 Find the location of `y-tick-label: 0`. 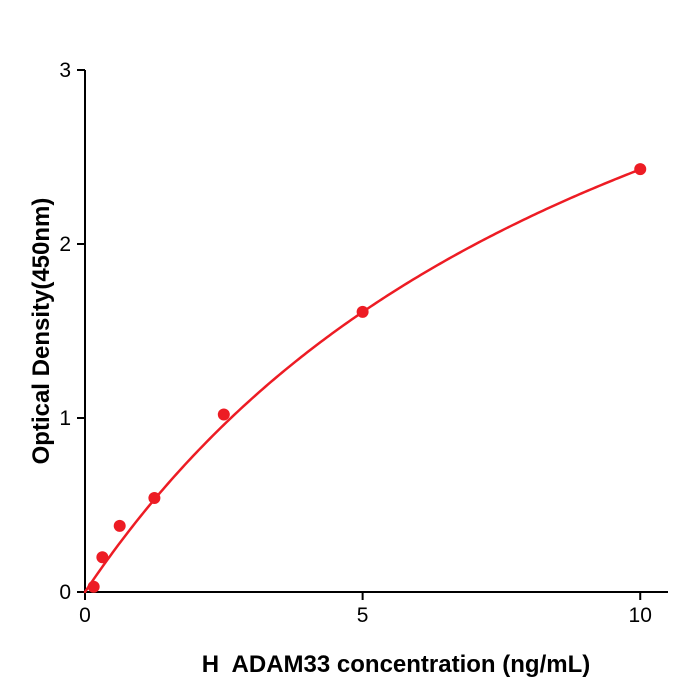

y-tick-label: 0 is located at coordinates (65, 592).